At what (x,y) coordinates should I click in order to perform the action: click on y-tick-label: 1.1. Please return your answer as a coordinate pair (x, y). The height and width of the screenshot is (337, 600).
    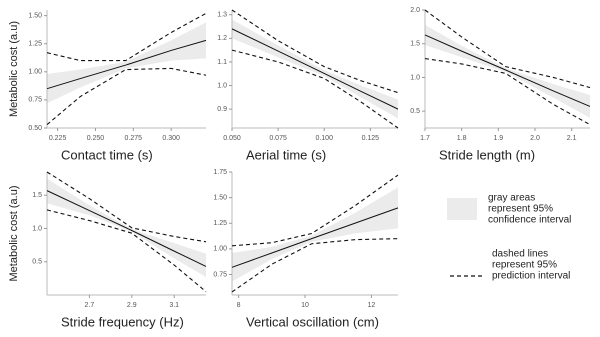
    Looking at the image, I should click on (222, 62).